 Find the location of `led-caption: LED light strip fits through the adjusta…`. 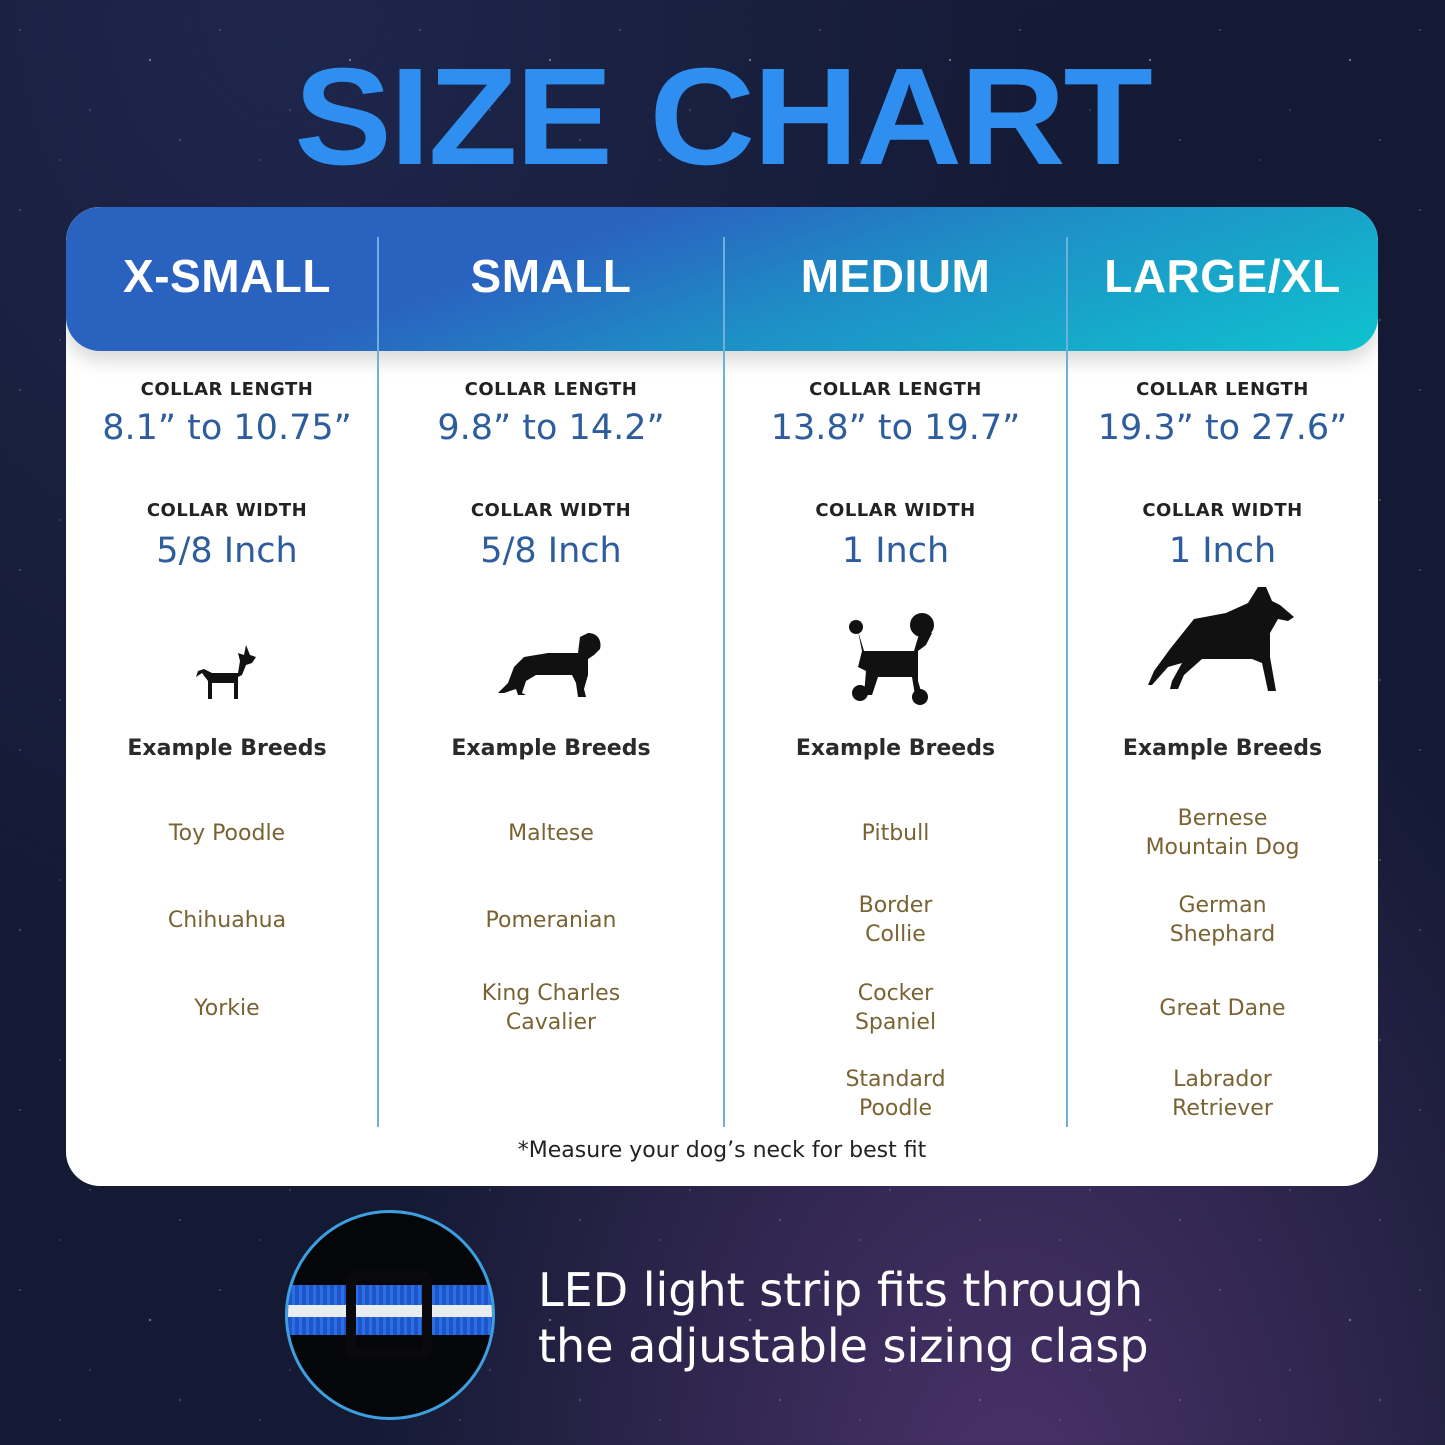

led-caption: LED light strip fits through the adjusta… is located at coordinates (843, 1318).